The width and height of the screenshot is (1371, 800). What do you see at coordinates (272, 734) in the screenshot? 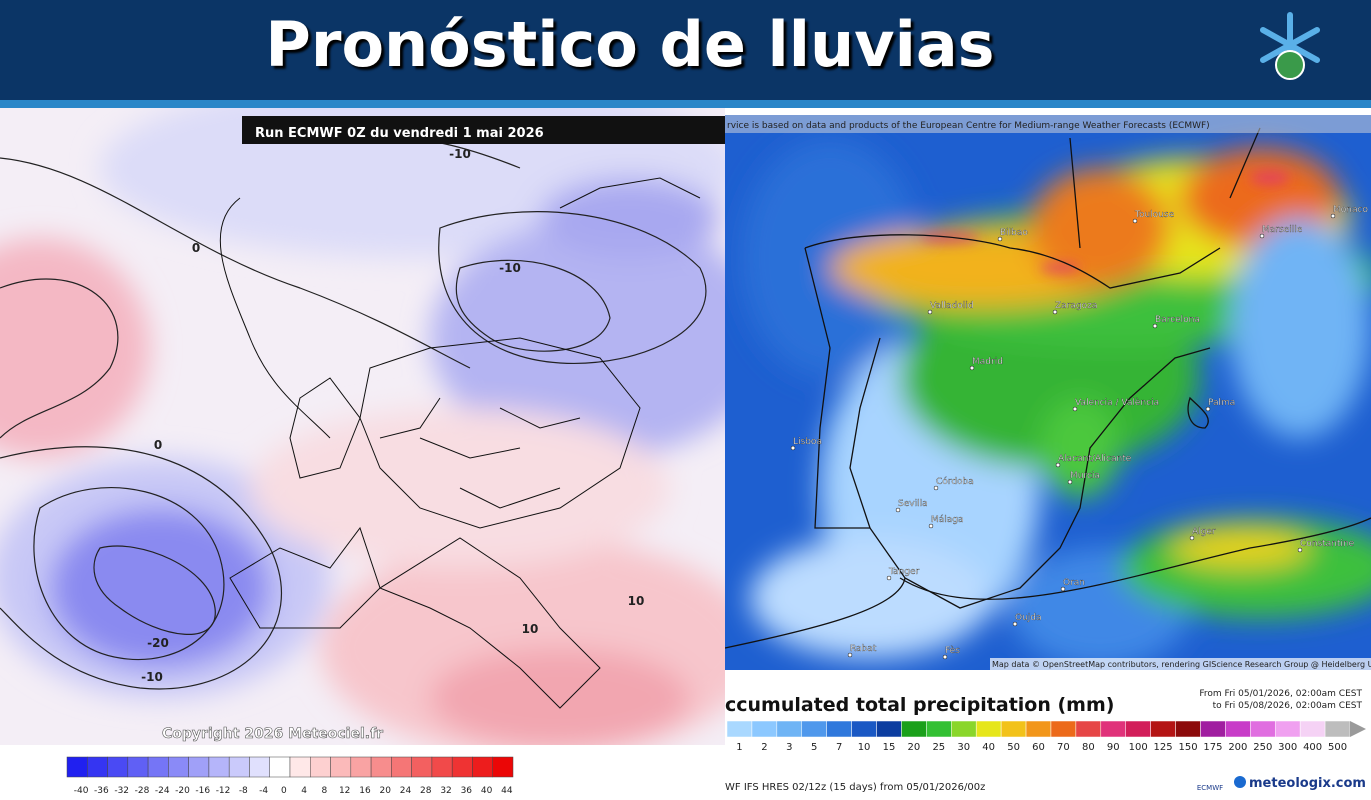
I see `copyright: Copyright 2026 Meteociel.fr` at bounding box center [272, 734].